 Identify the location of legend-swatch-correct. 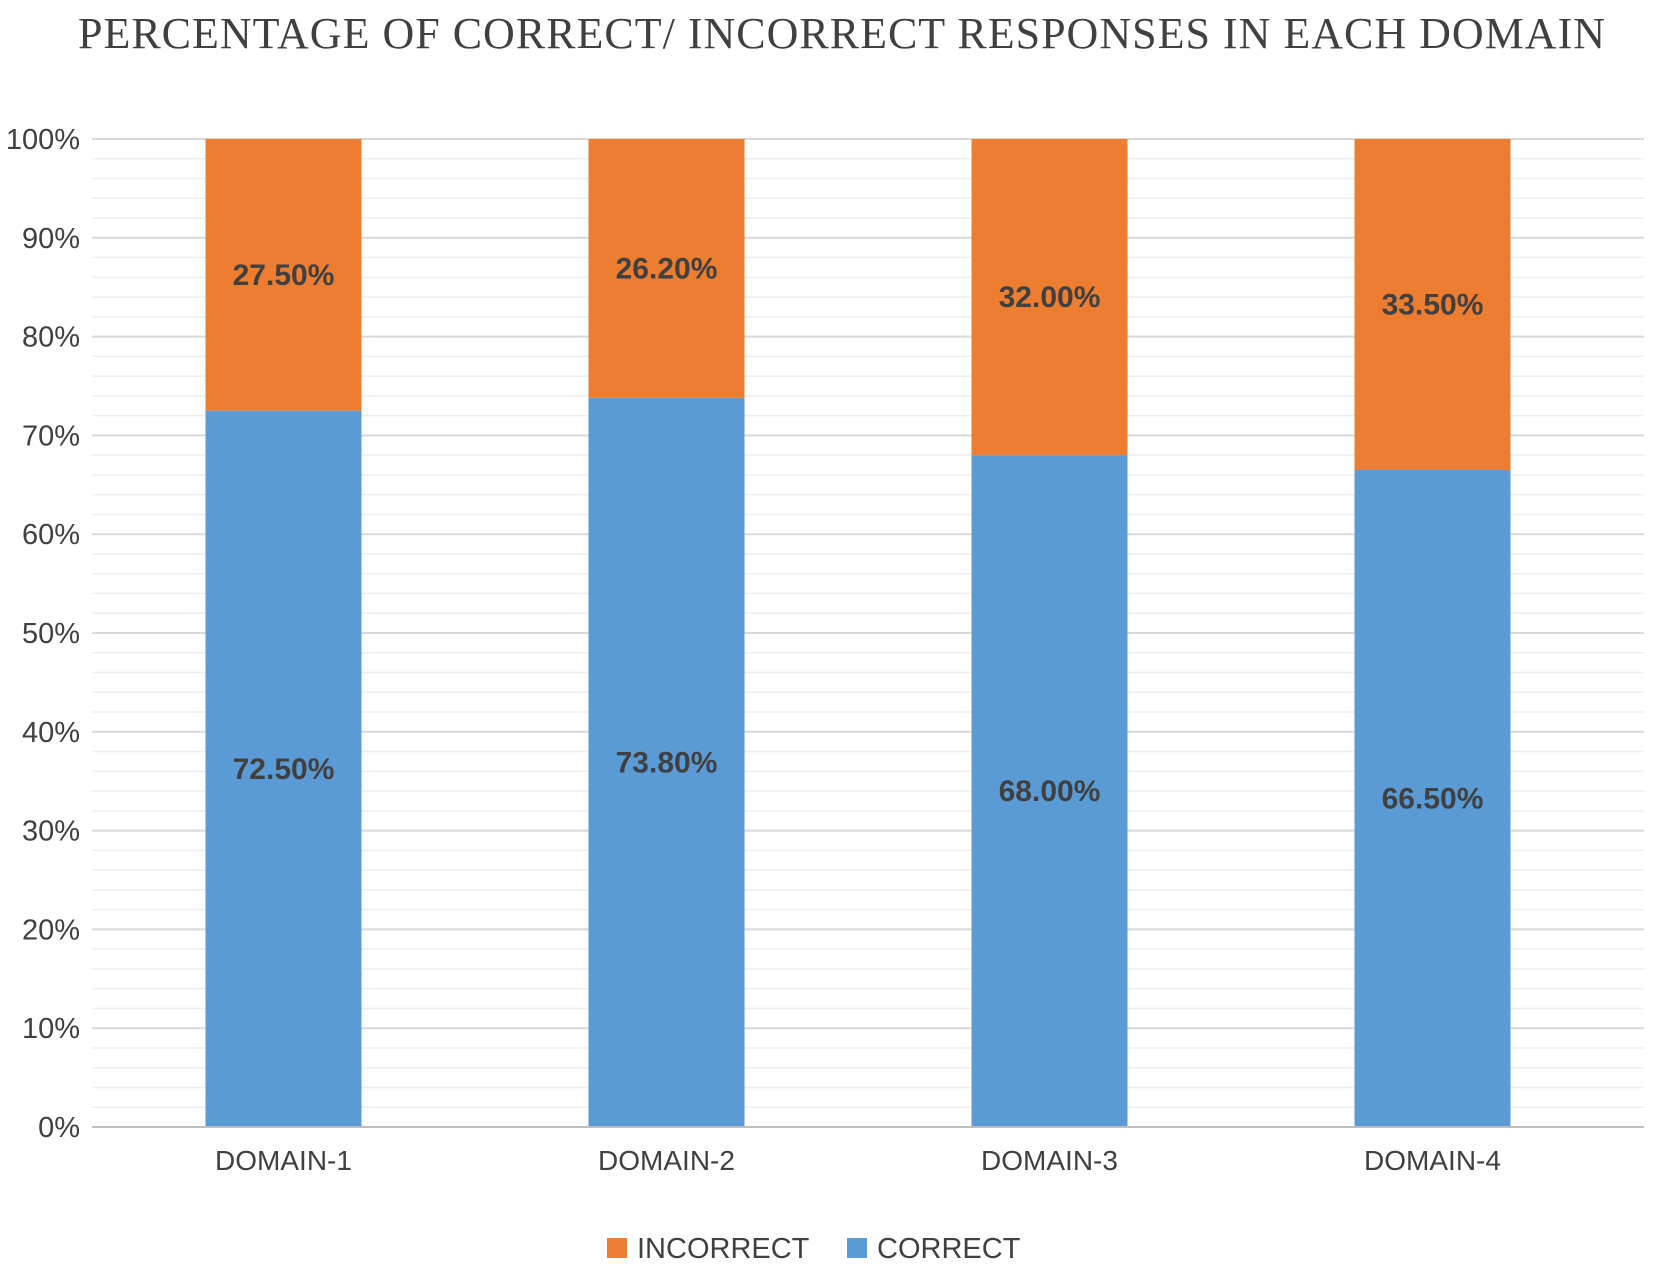
(857, 1248).